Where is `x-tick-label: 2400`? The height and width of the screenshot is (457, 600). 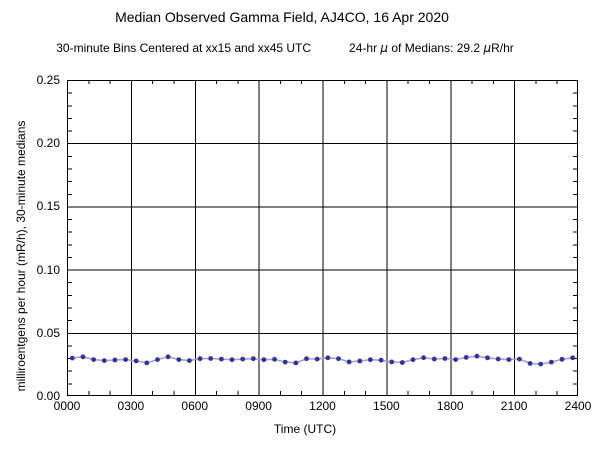 x-tick-label: 2400 is located at coordinates (578, 406).